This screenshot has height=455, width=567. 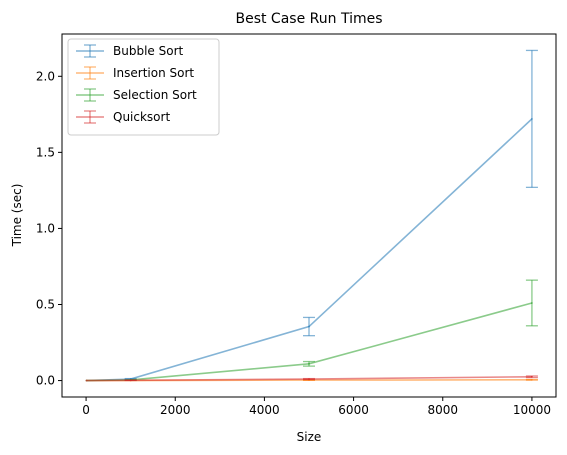 I want to click on y-axis: 0.0 0.5 1.0 1.5 2.0, so click(x=49, y=228).